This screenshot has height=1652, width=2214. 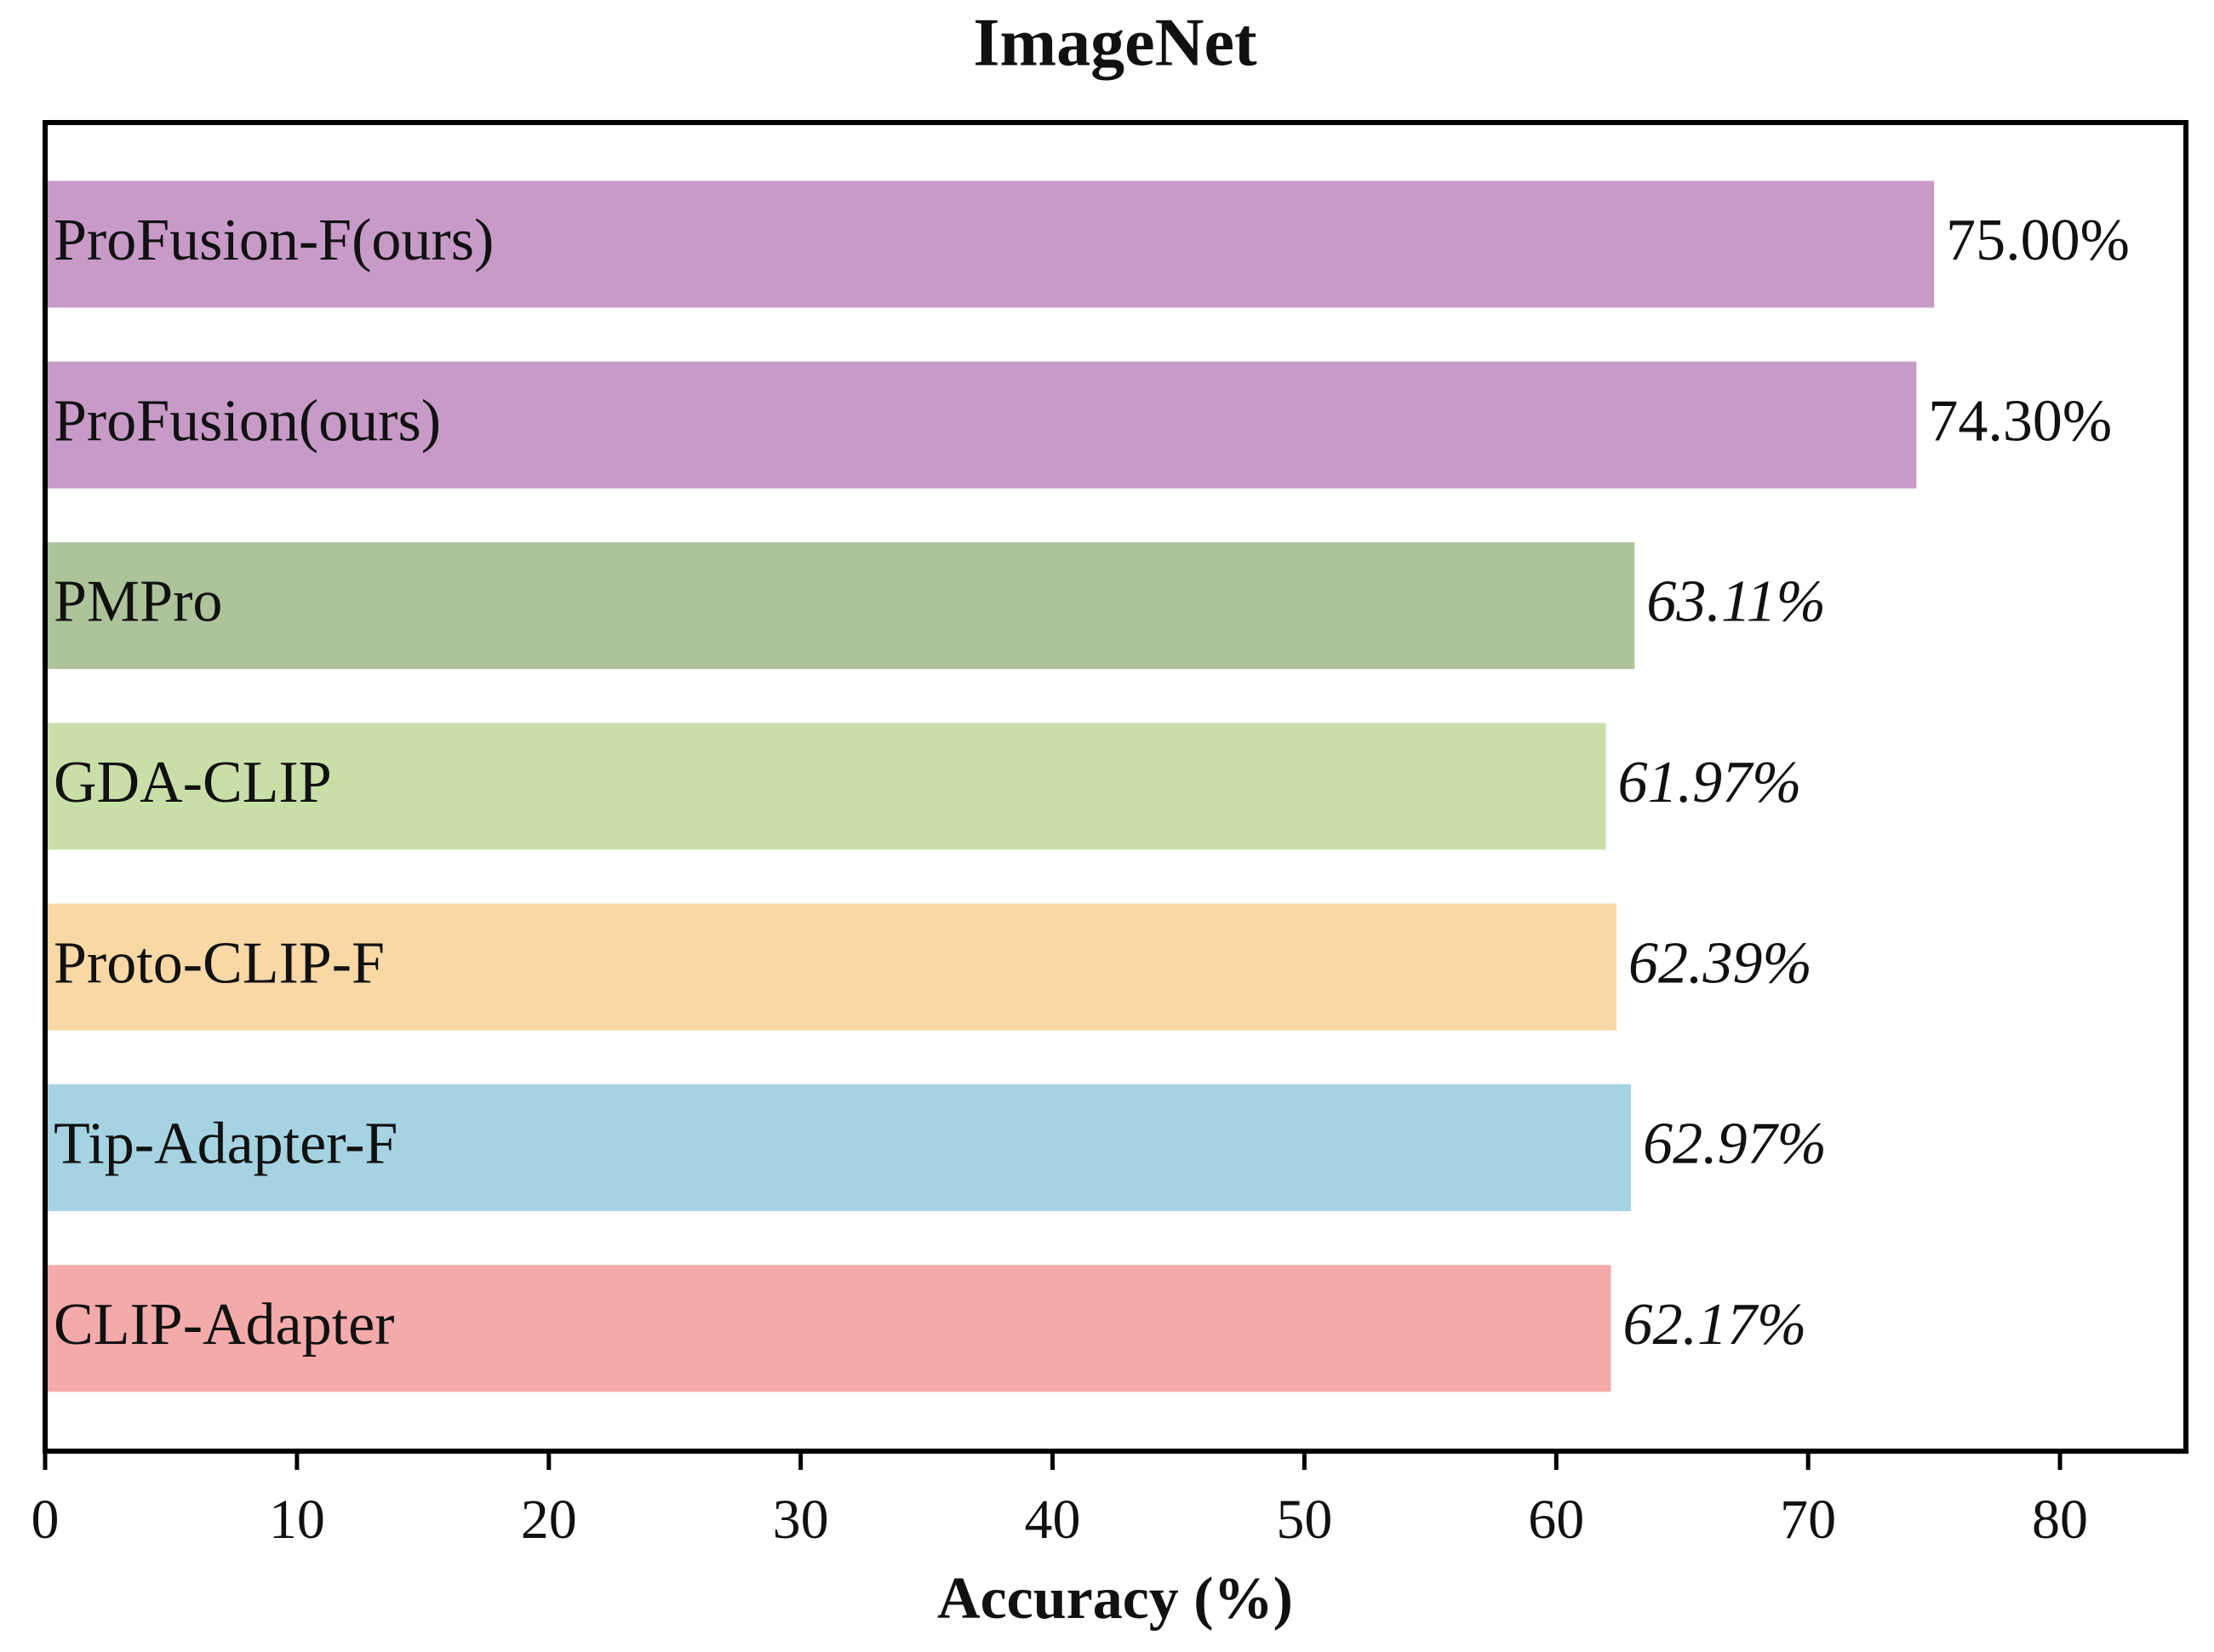 I want to click on x-tick-label: 40, so click(x=1053, y=1520).